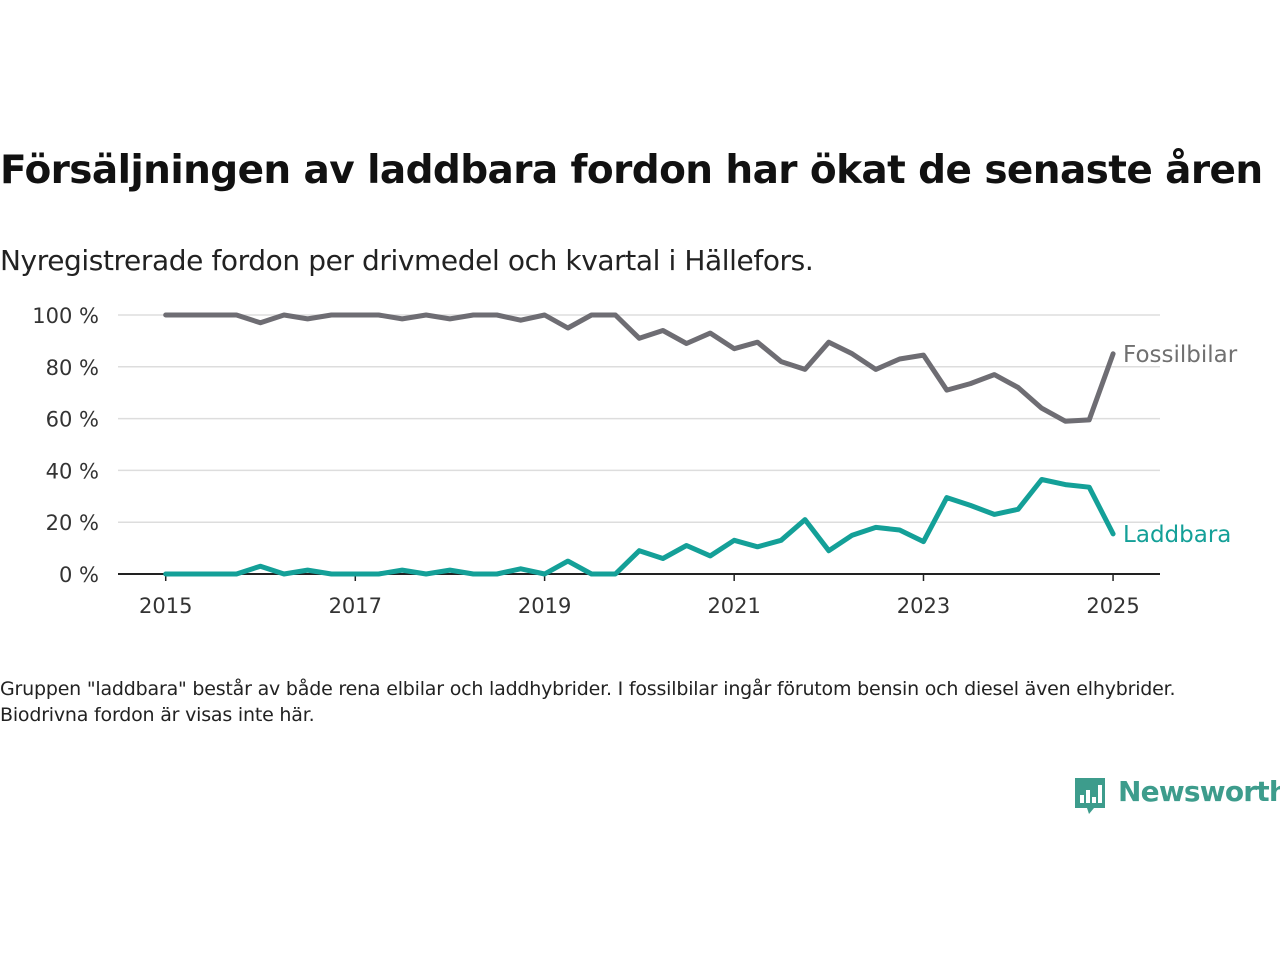 The width and height of the screenshot is (1280, 960). I want to click on y-axis: 0 % 20 % 40 % 60 % 80 % 100 %, so click(65, 445).